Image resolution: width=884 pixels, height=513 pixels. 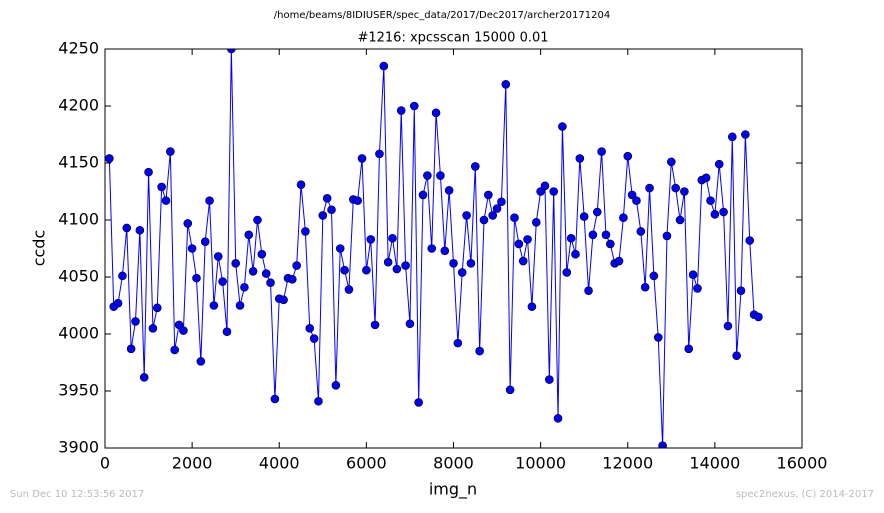 What do you see at coordinates (453, 463) in the screenshot?
I see `x-tick-label: 8000` at bounding box center [453, 463].